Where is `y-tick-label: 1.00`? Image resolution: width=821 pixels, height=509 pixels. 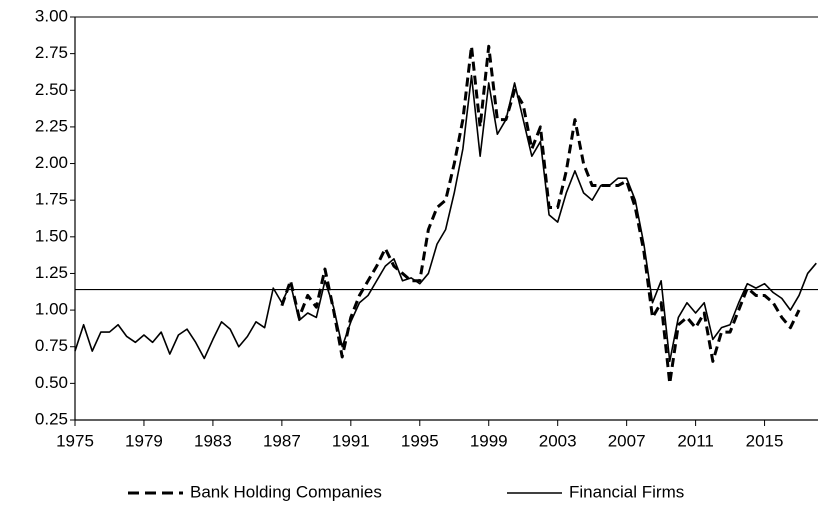 y-tick-label: 1.00 is located at coordinates (51, 309).